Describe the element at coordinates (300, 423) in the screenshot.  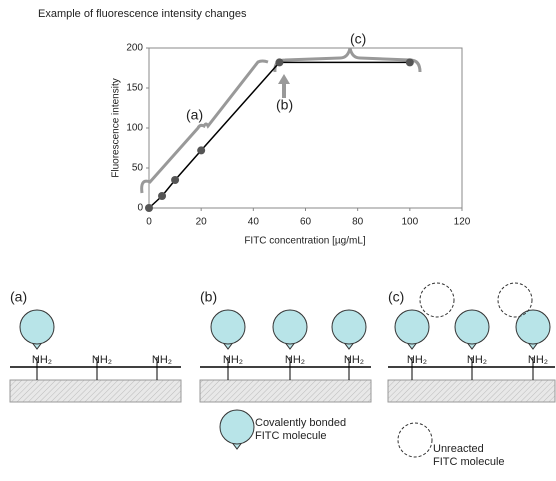
I see `legend-text: Covalently bonded` at that location.